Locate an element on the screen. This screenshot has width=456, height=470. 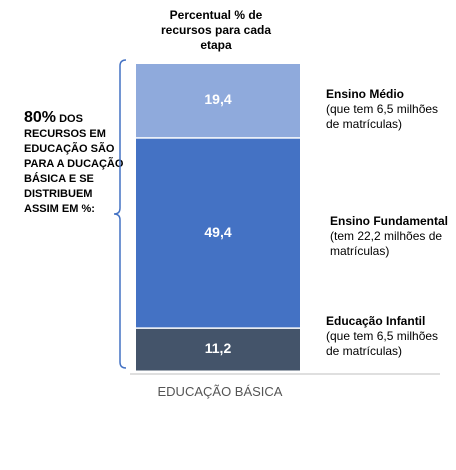
data-label-0: 11,2 is located at coordinates (218, 348).